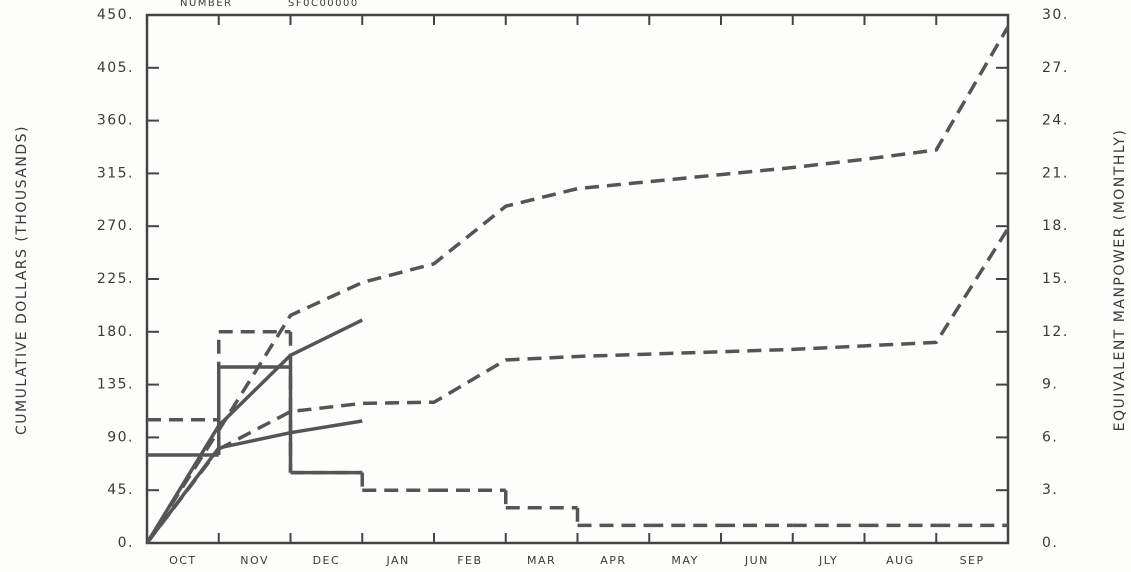 The height and width of the screenshot is (572, 1131). What do you see at coordinates (1055, 279) in the screenshot?
I see `y2-tick-label: 15.` at bounding box center [1055, 279].